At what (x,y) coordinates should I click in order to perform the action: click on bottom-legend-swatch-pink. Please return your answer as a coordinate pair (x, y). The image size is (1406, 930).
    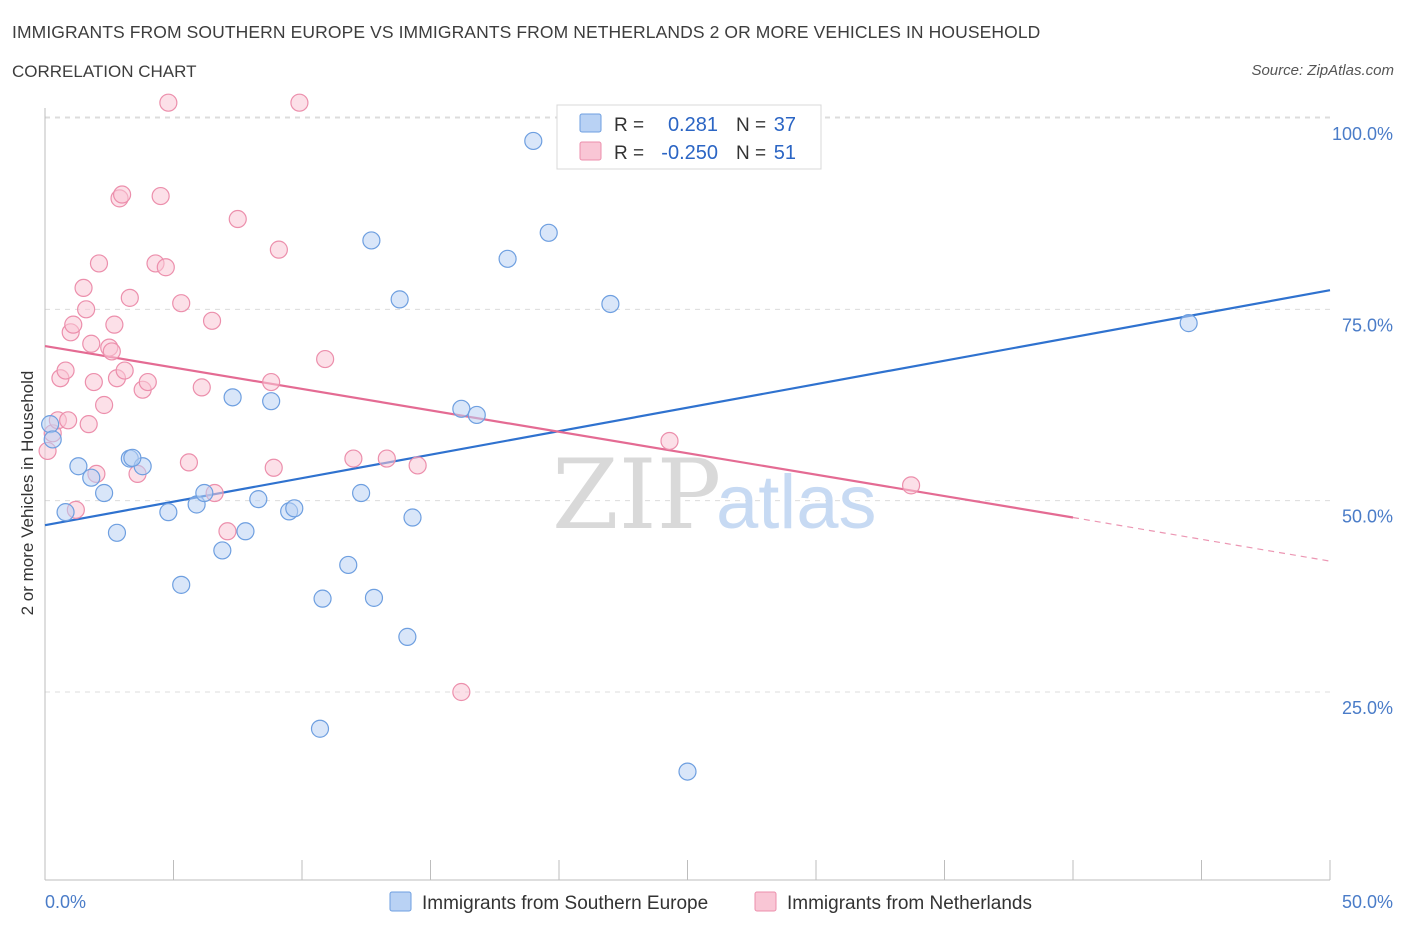
    Looking at the image, I should click on (765, 901).